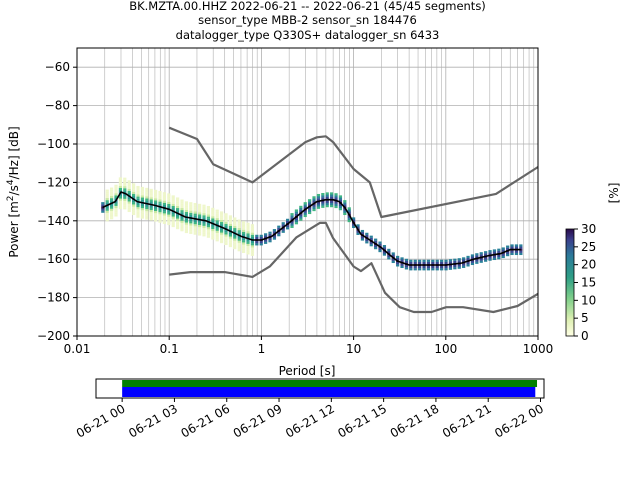  What do you see at coordinates (353, 267) in the screenshot?
I see `model-low-curve` at bounding box center [353, 267].